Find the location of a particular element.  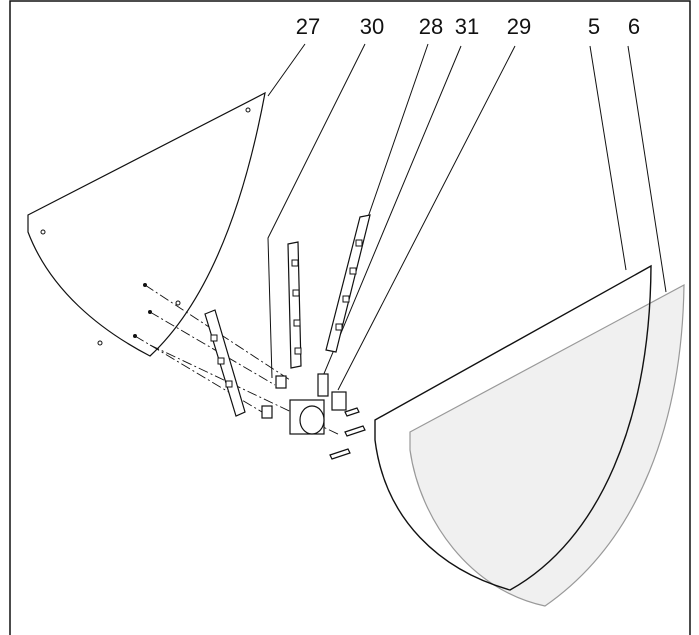

callout: 31 is located at coordinates (467, 26).